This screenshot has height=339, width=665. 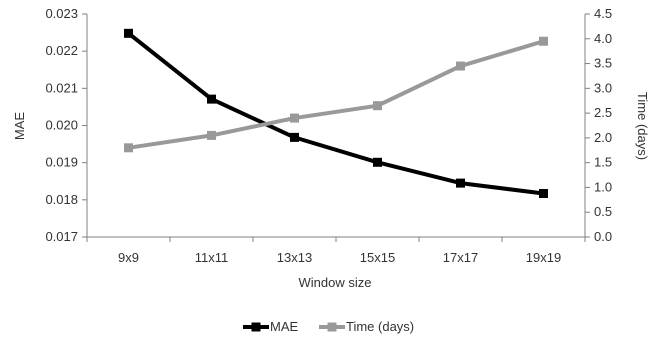 What do you see at coordinates (294, 257) in the screenshot?
I see `x-tick-label: 13x13` at bounding box center [294, 257].